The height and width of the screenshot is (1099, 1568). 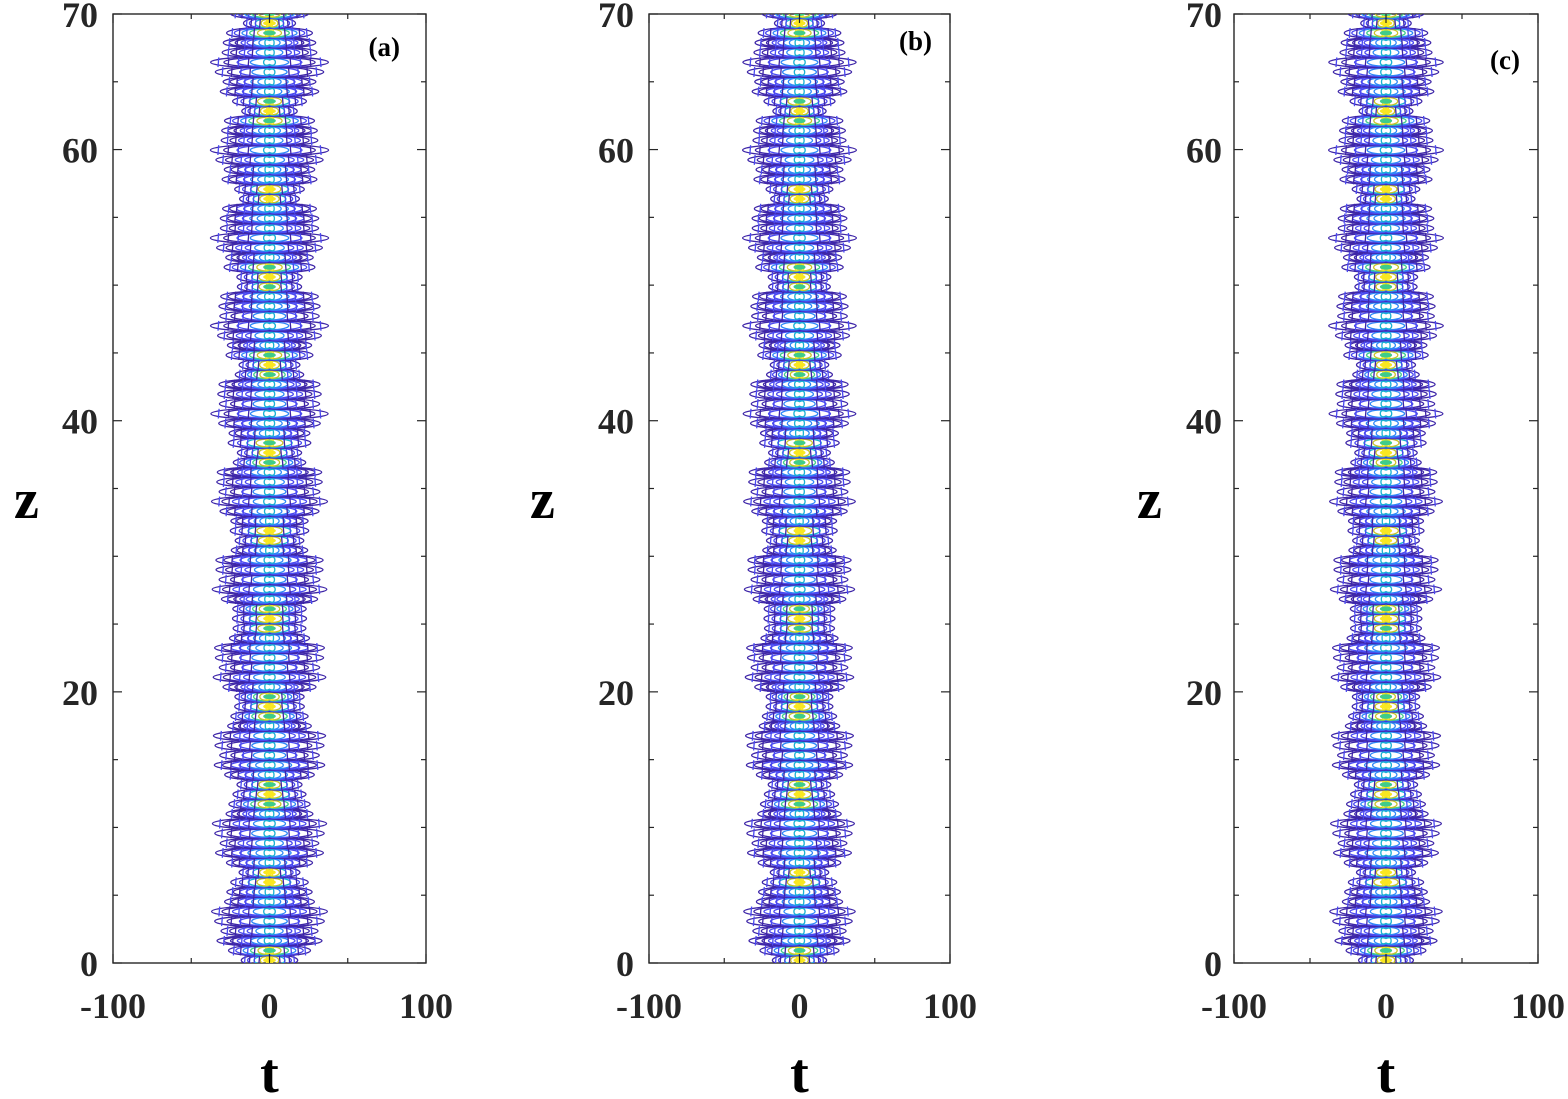 I want to click on y-tick-label: 20, so click(x=80, y=693).